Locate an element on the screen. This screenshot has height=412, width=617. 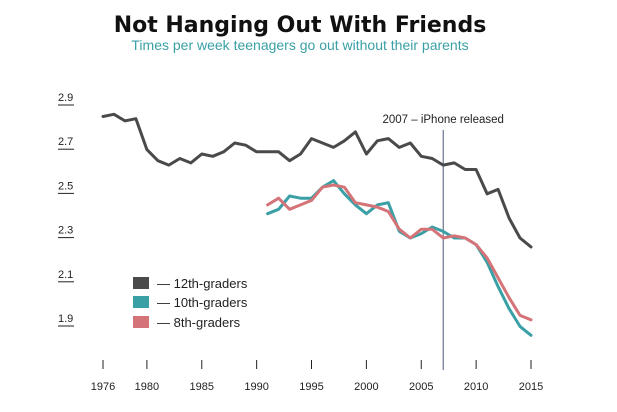
annotation-label: 2007 – iPhone released is located at coordinates (443, 120).